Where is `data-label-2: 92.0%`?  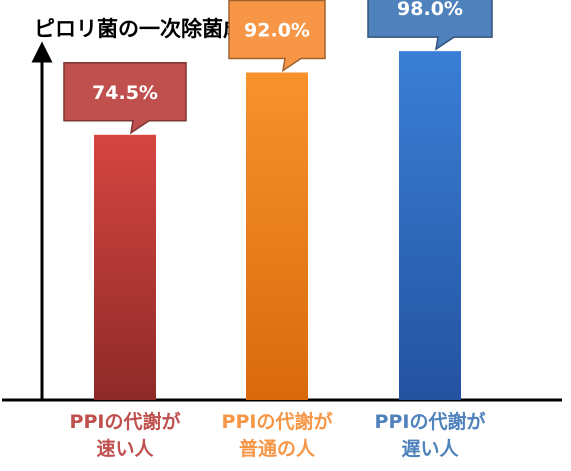
data-label-2: 92.0% is located at coordinates (277, 30).